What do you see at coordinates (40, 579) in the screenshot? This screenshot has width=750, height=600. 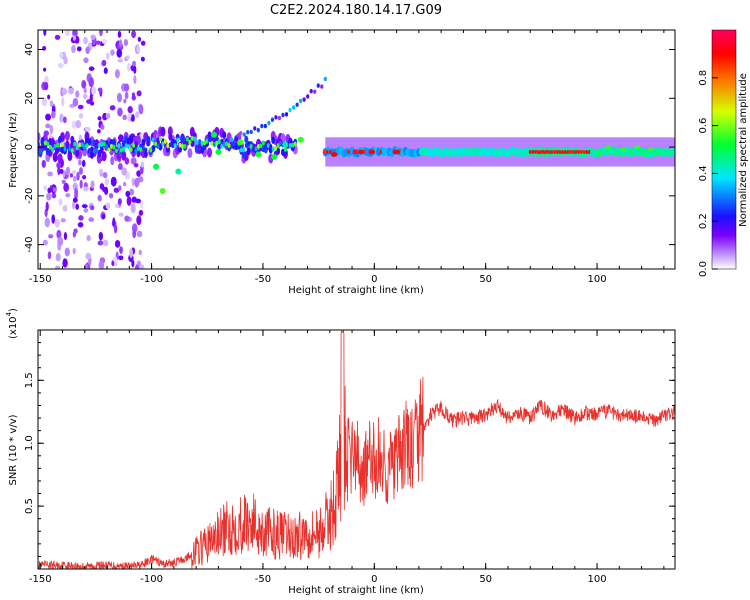 I see `snr-x-tick-label: -150` at bounding box center [40, 579].